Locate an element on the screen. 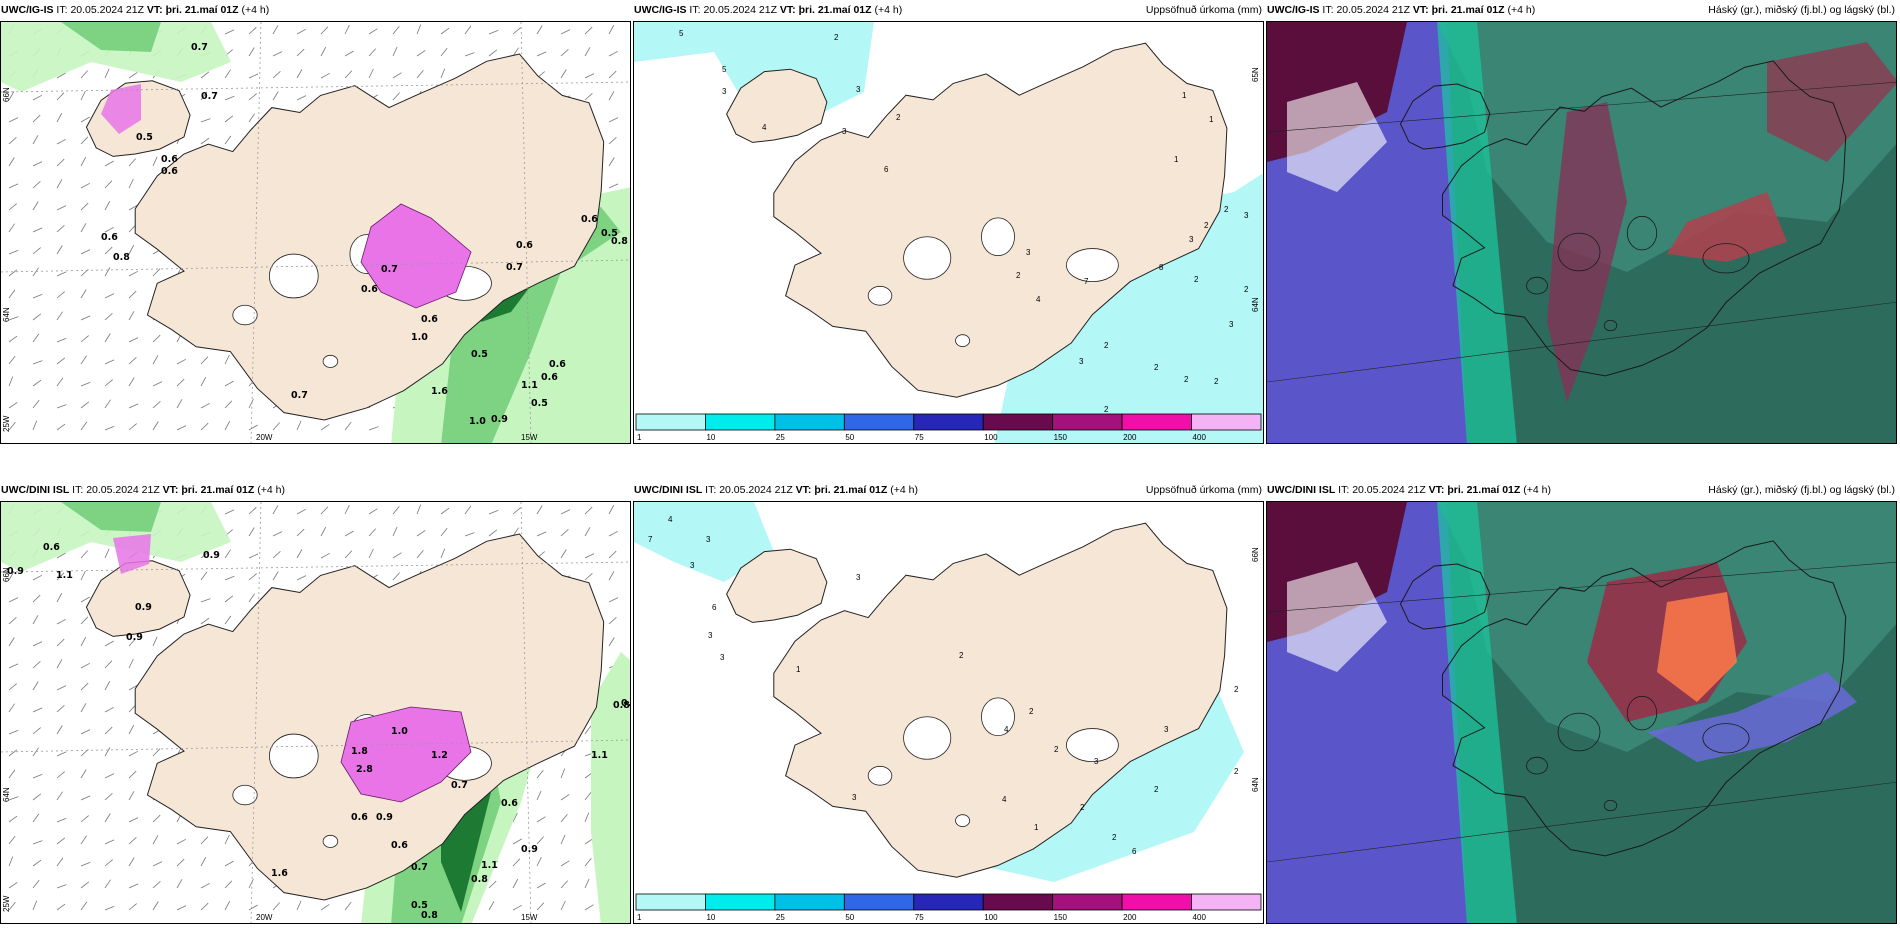  panel-field-title: Uppsöfnuð úrkoma (mm) is located at coordinates (1203, 10).